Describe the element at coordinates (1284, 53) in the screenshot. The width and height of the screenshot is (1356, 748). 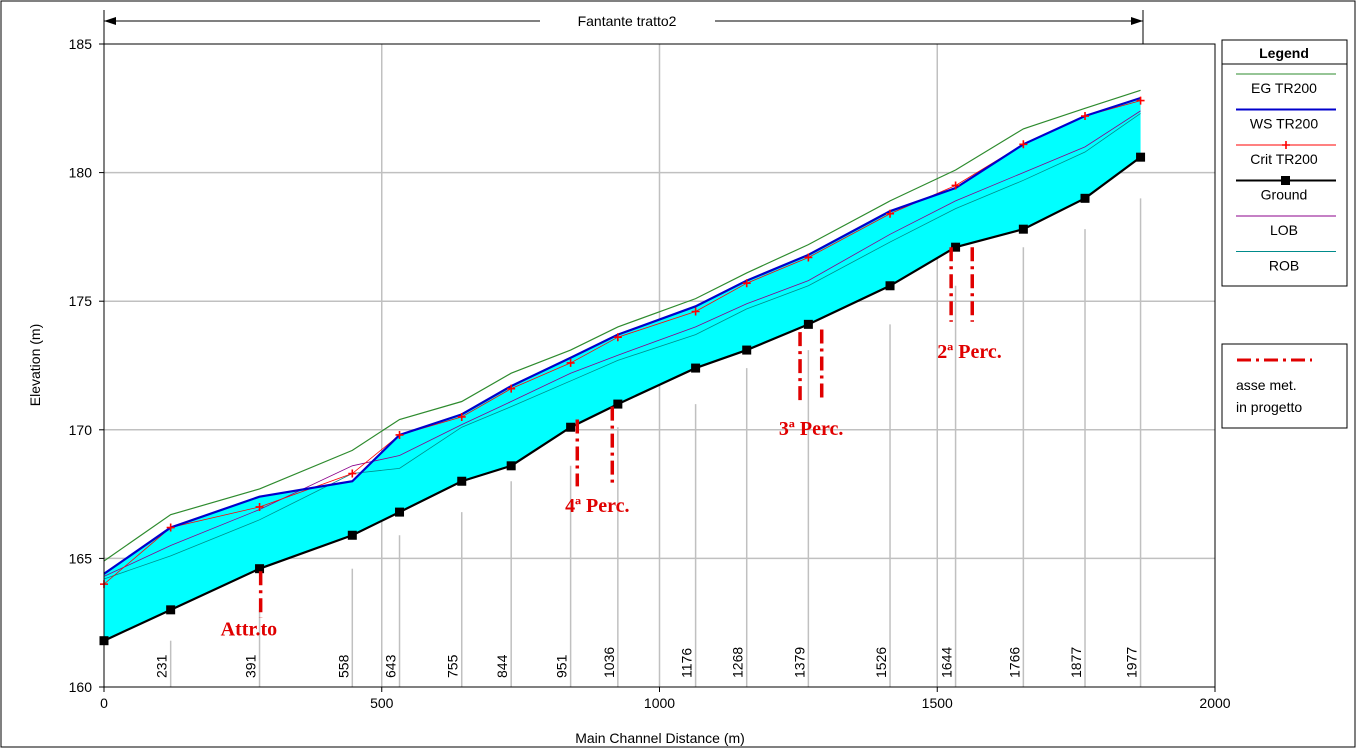
I see `legend-title: Legend` at that location.